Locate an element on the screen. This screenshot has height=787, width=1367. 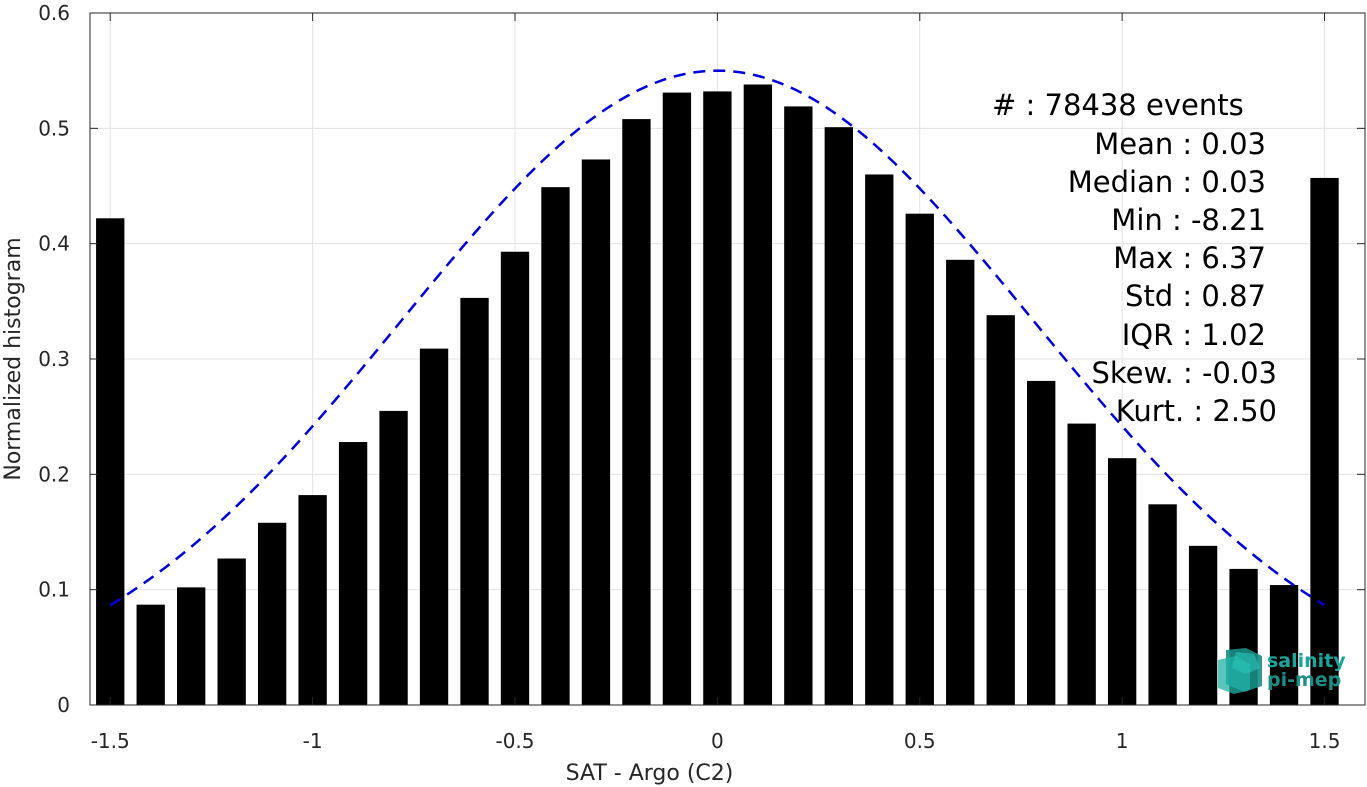
stat-iqr: IQR : 1.02 is located at coordinates (1194, 335).